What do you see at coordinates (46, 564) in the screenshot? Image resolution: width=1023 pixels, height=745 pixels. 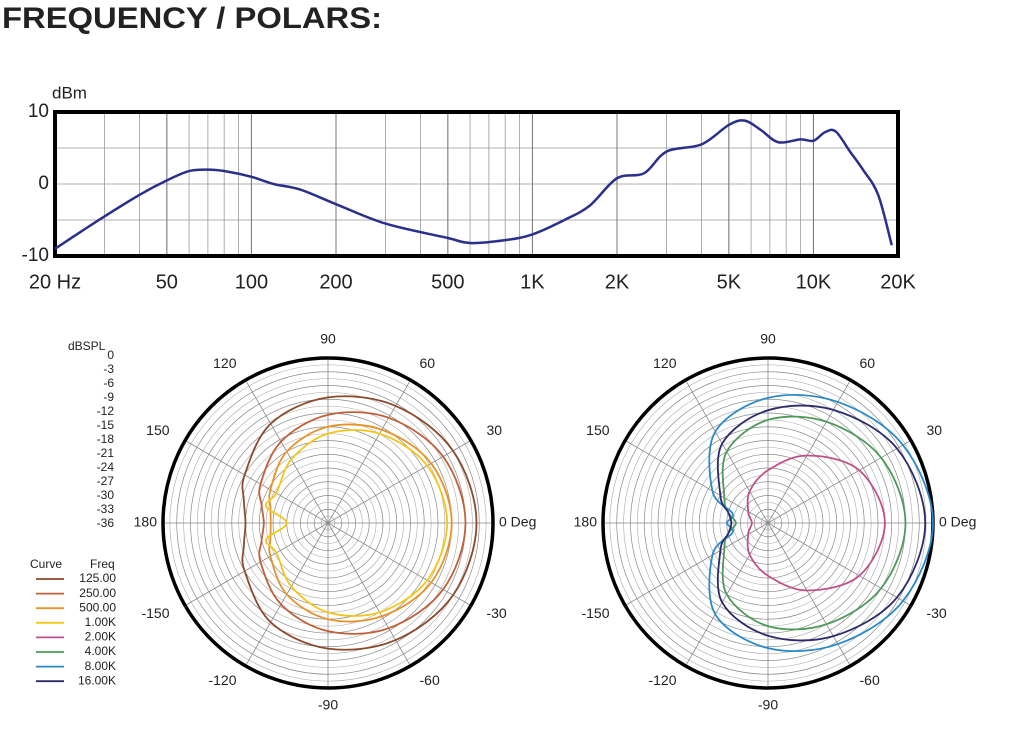 I see `legend-header: Curve` at bounding box center [46, 564].